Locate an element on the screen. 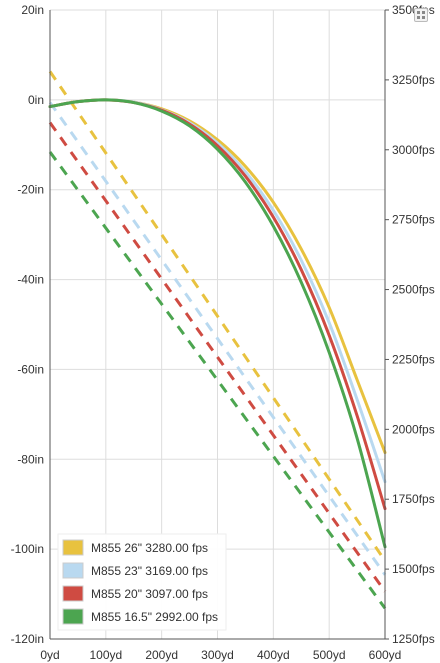  legend-box is located at coordinates (142, 582).